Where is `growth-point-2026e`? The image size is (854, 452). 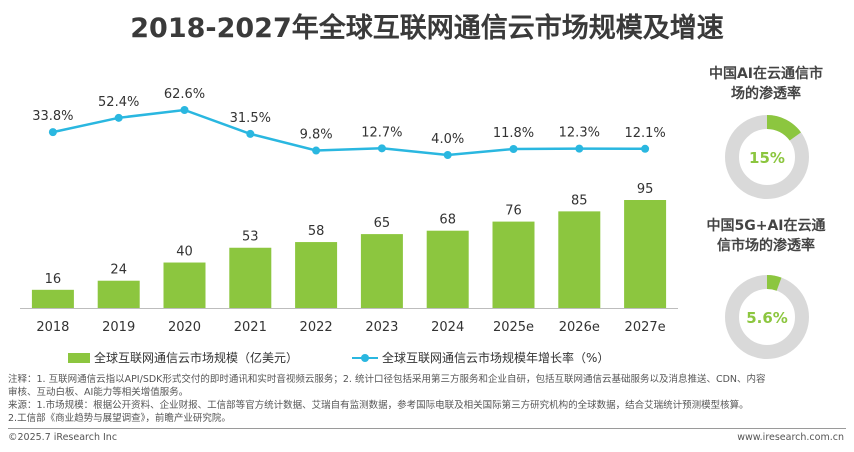 growth-point-2026e is located at coordinates (579, 148).